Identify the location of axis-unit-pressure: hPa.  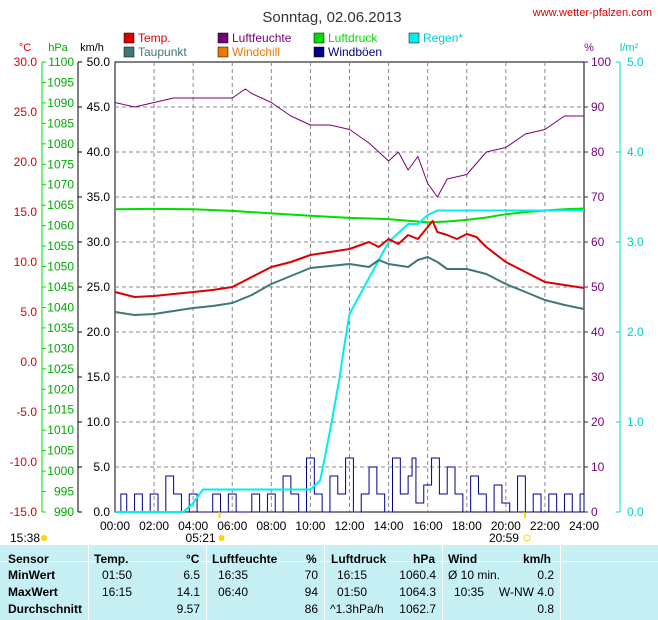
(58, 48).